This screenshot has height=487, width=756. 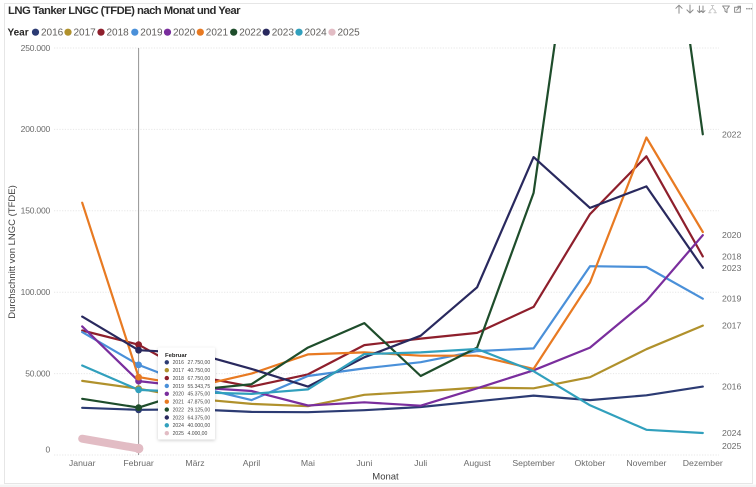 What do you see at coordinates (703, 463) in the screenshot?
I see `svg-text: Dezember` at bounding box center [703, 463].